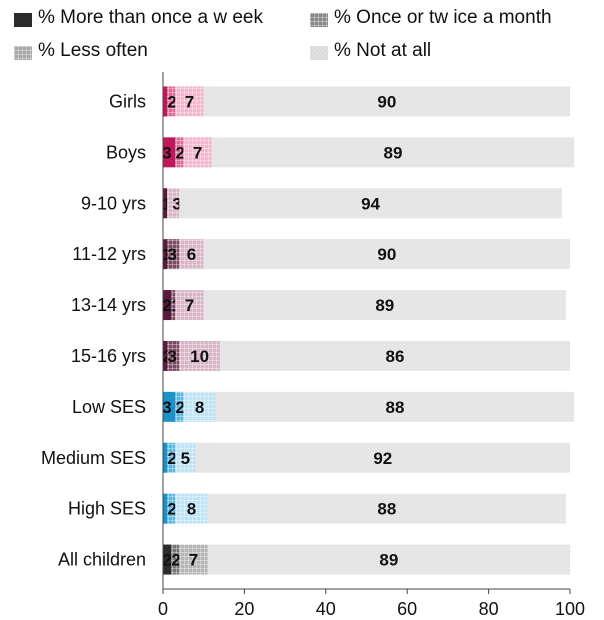 Image resolution: width=604 pixels, height=620 pixels. Describe the element at coordinates (108, 305) in the screenshot. I see `category-label: 13-14 yrs` at that location.